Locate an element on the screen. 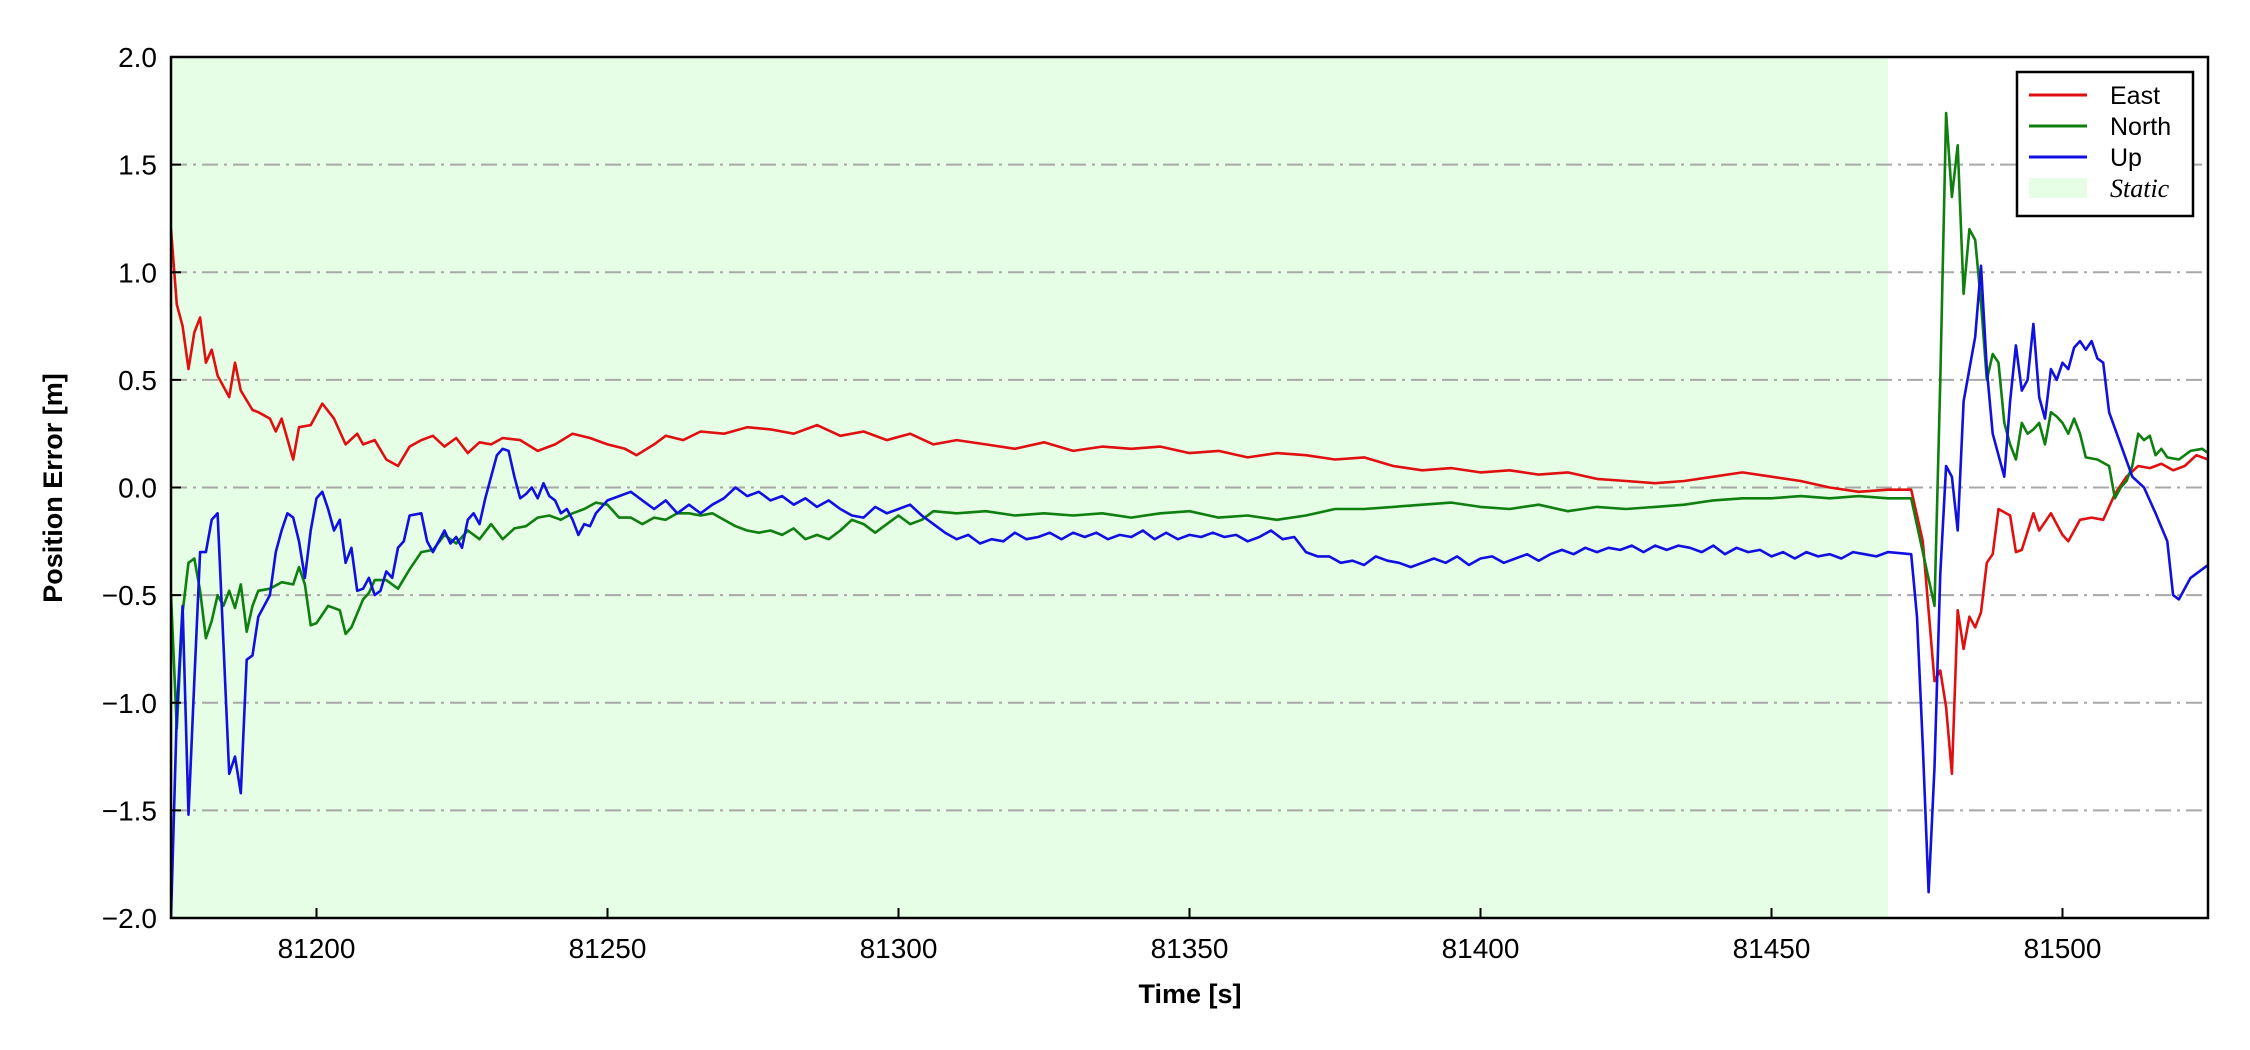  x-tick-label: 81500 is located at coordinates (2063, 948).